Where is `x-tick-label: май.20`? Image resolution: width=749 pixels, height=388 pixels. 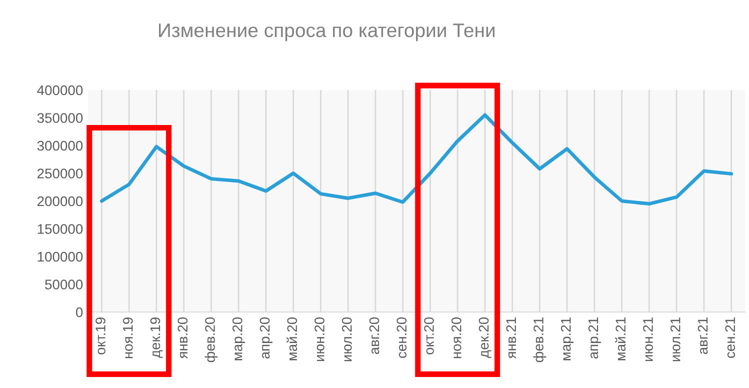 x-tick-label: май.20 is located at coordinates (292, 338).